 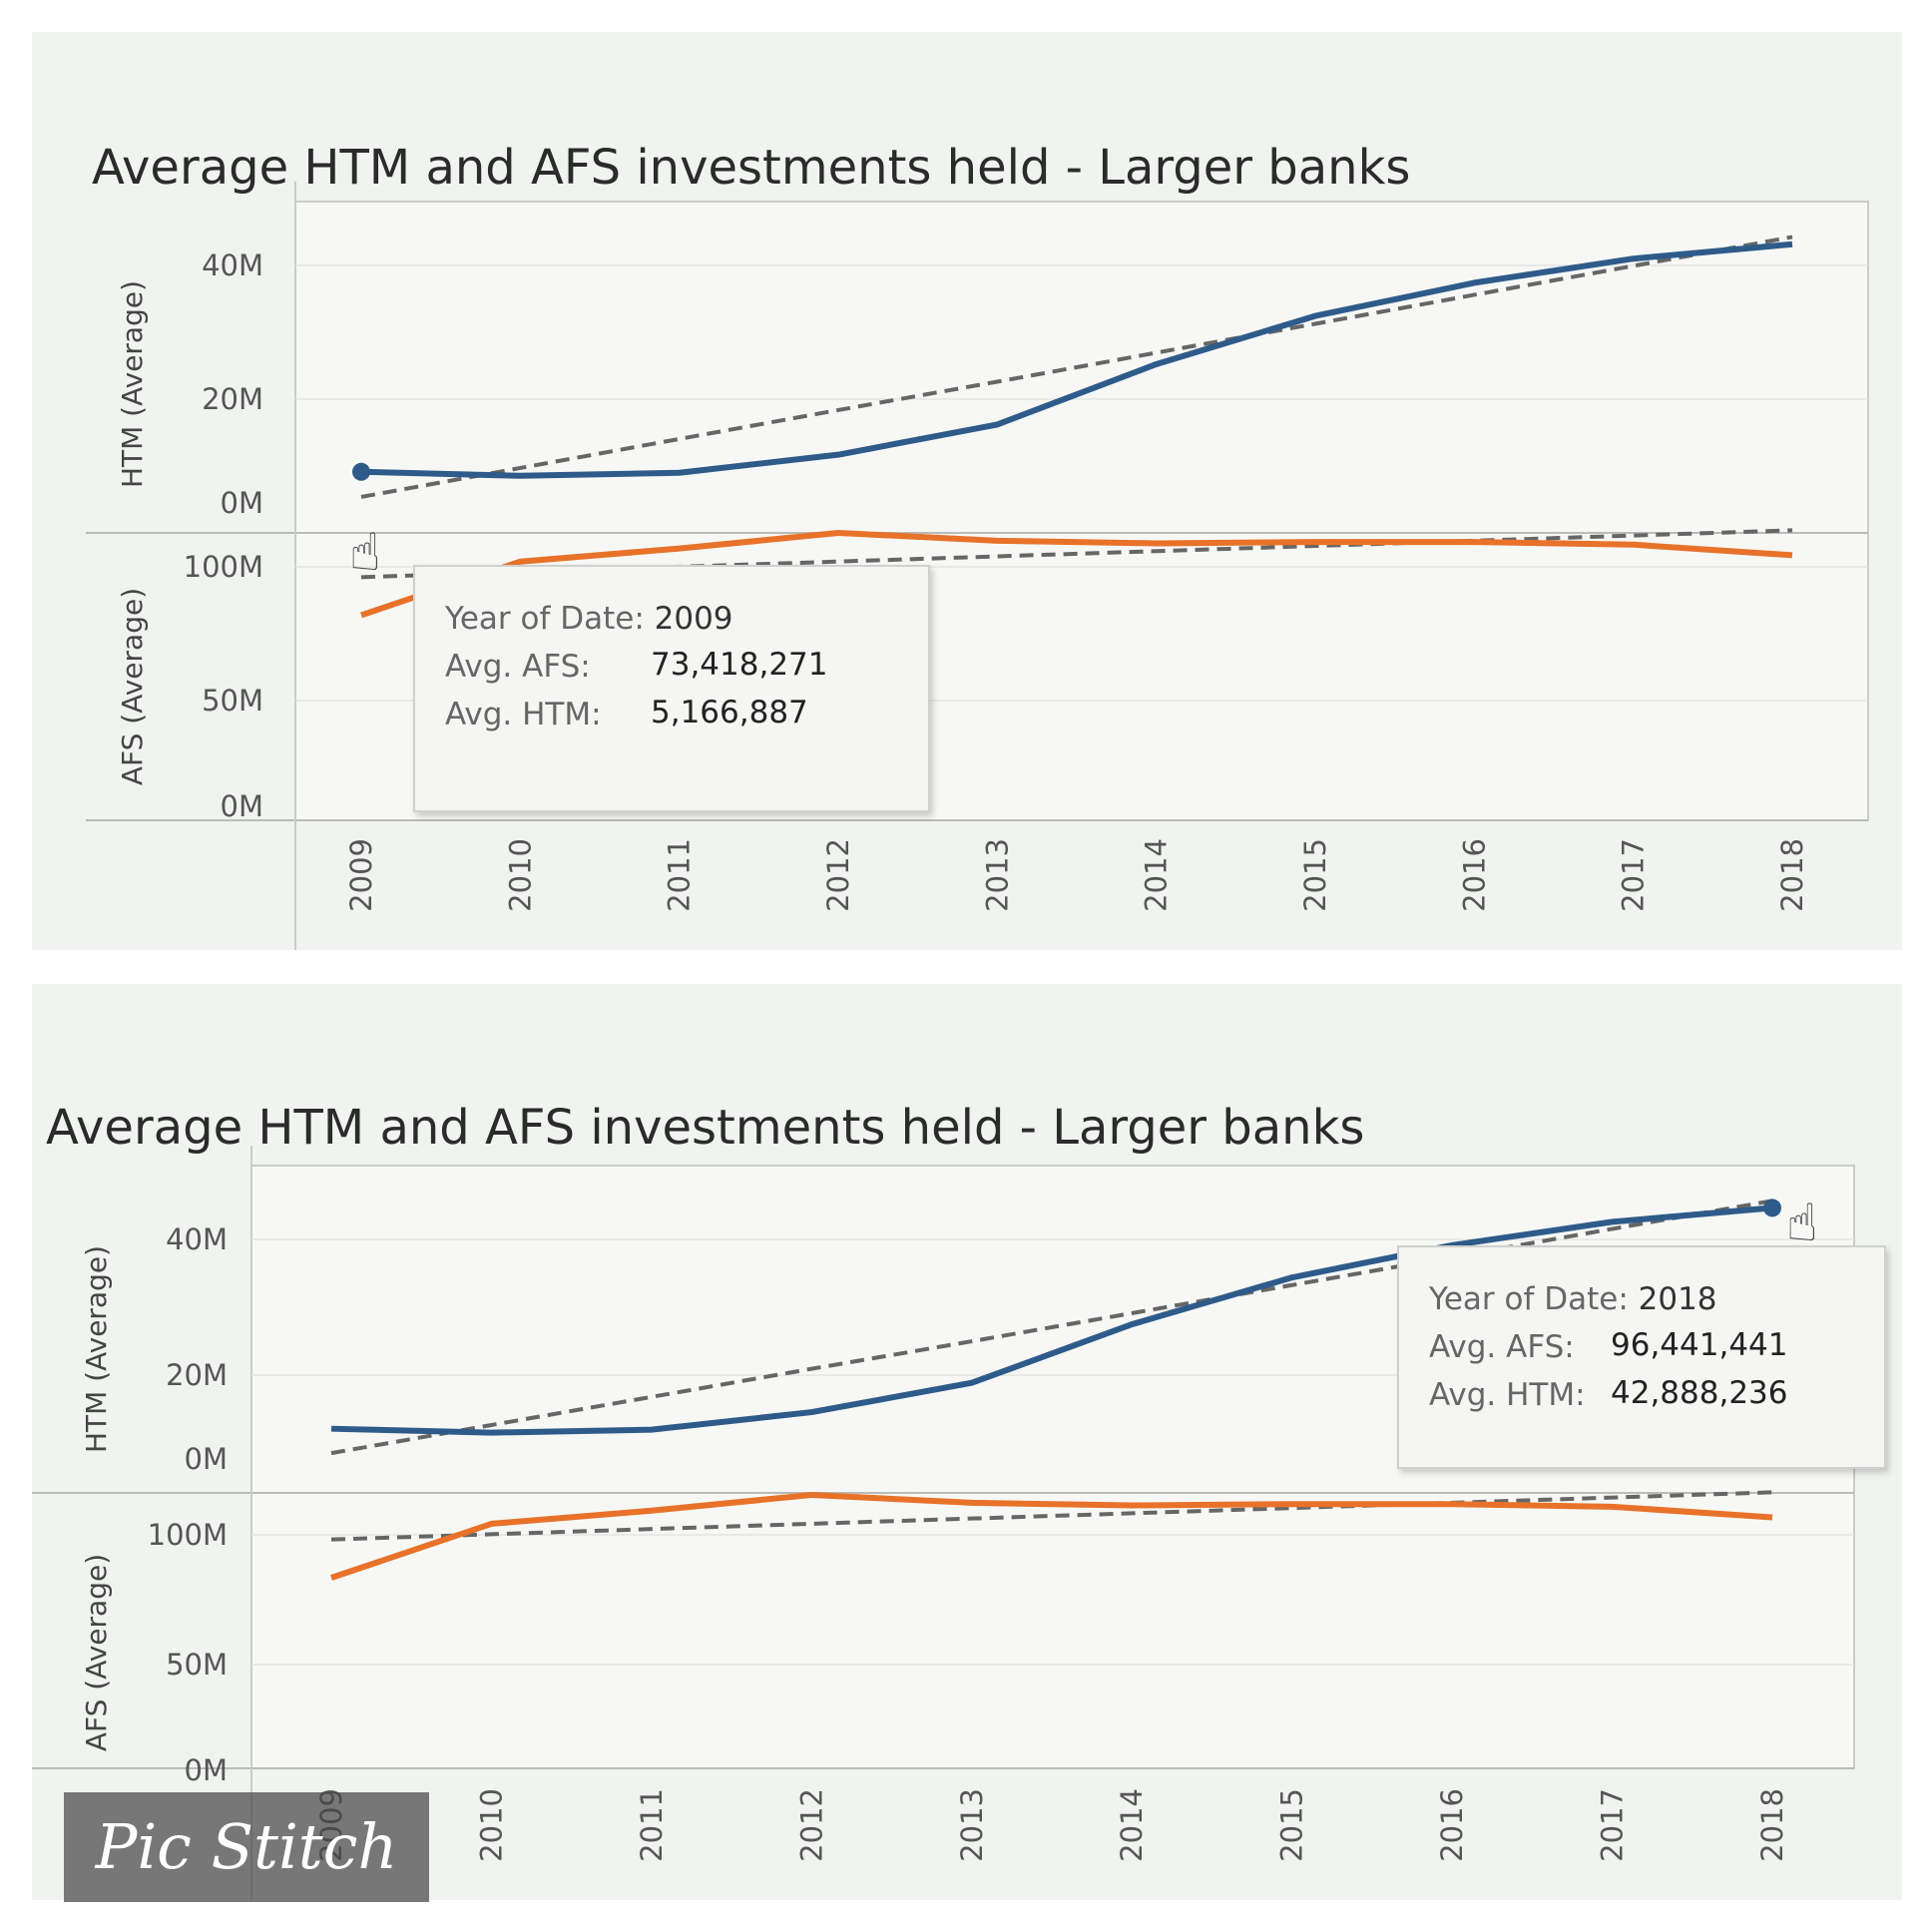 What do you see at coordinates (246, 1847) in the screenshot?
I see `pic-stitch-watermark: Pic Stitch` at bounding box center [246, 1847].